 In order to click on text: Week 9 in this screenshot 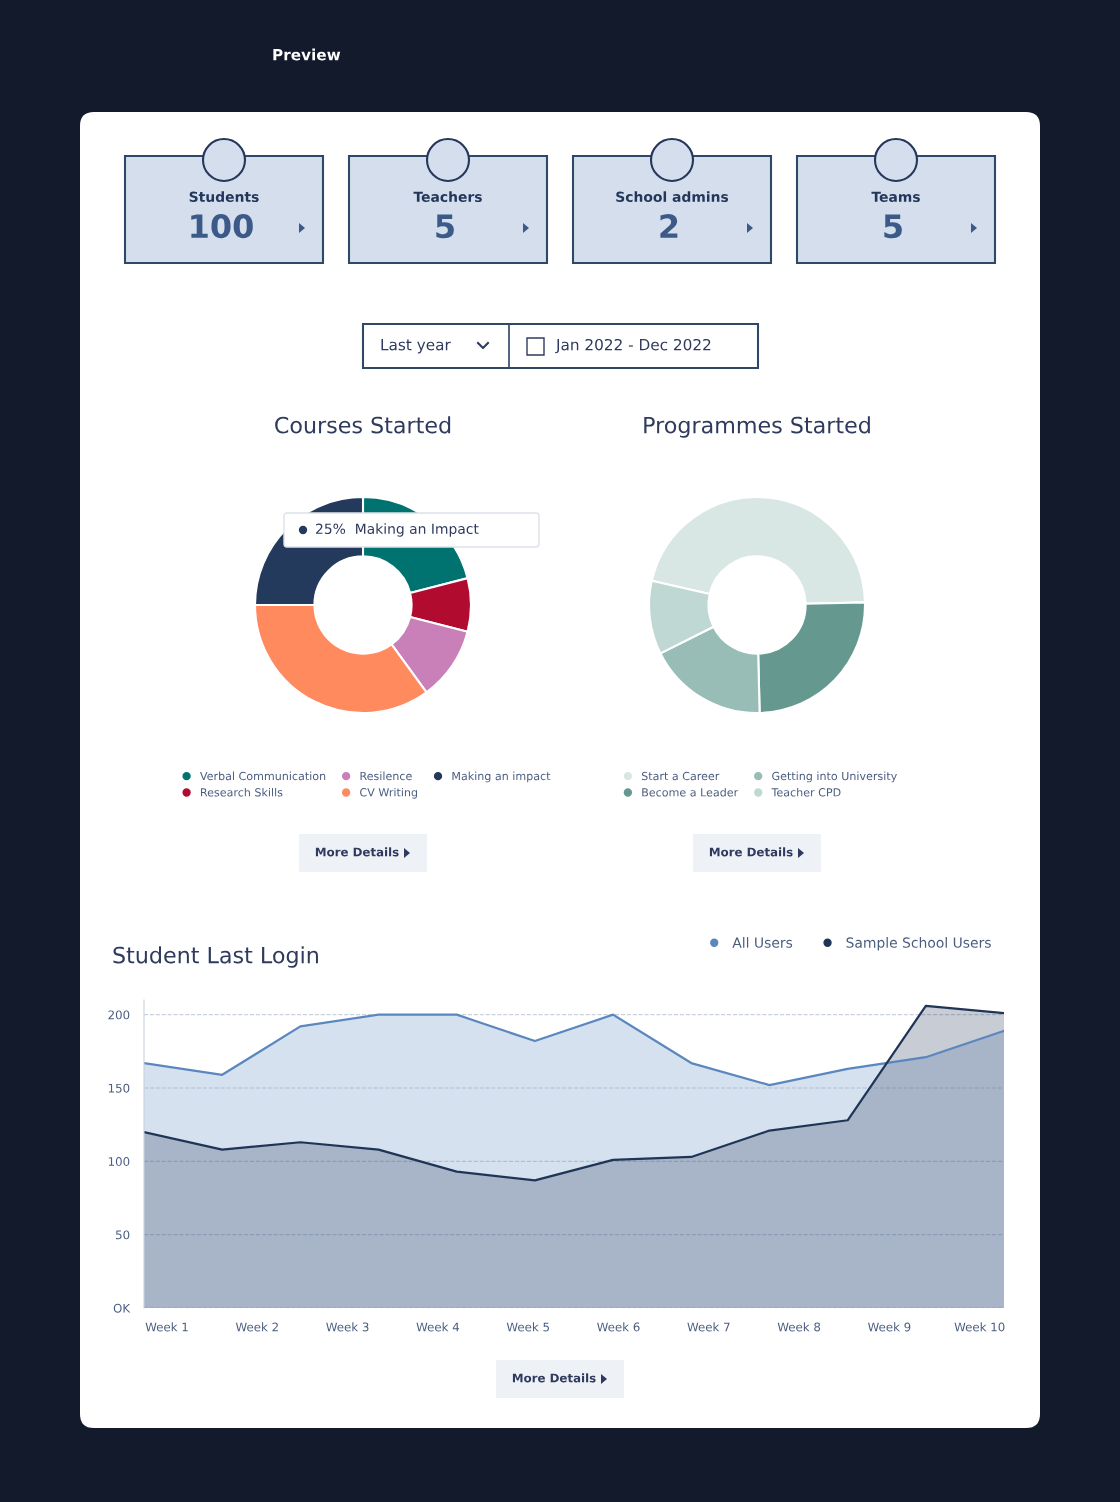, I will do `click(889, 1327)`.